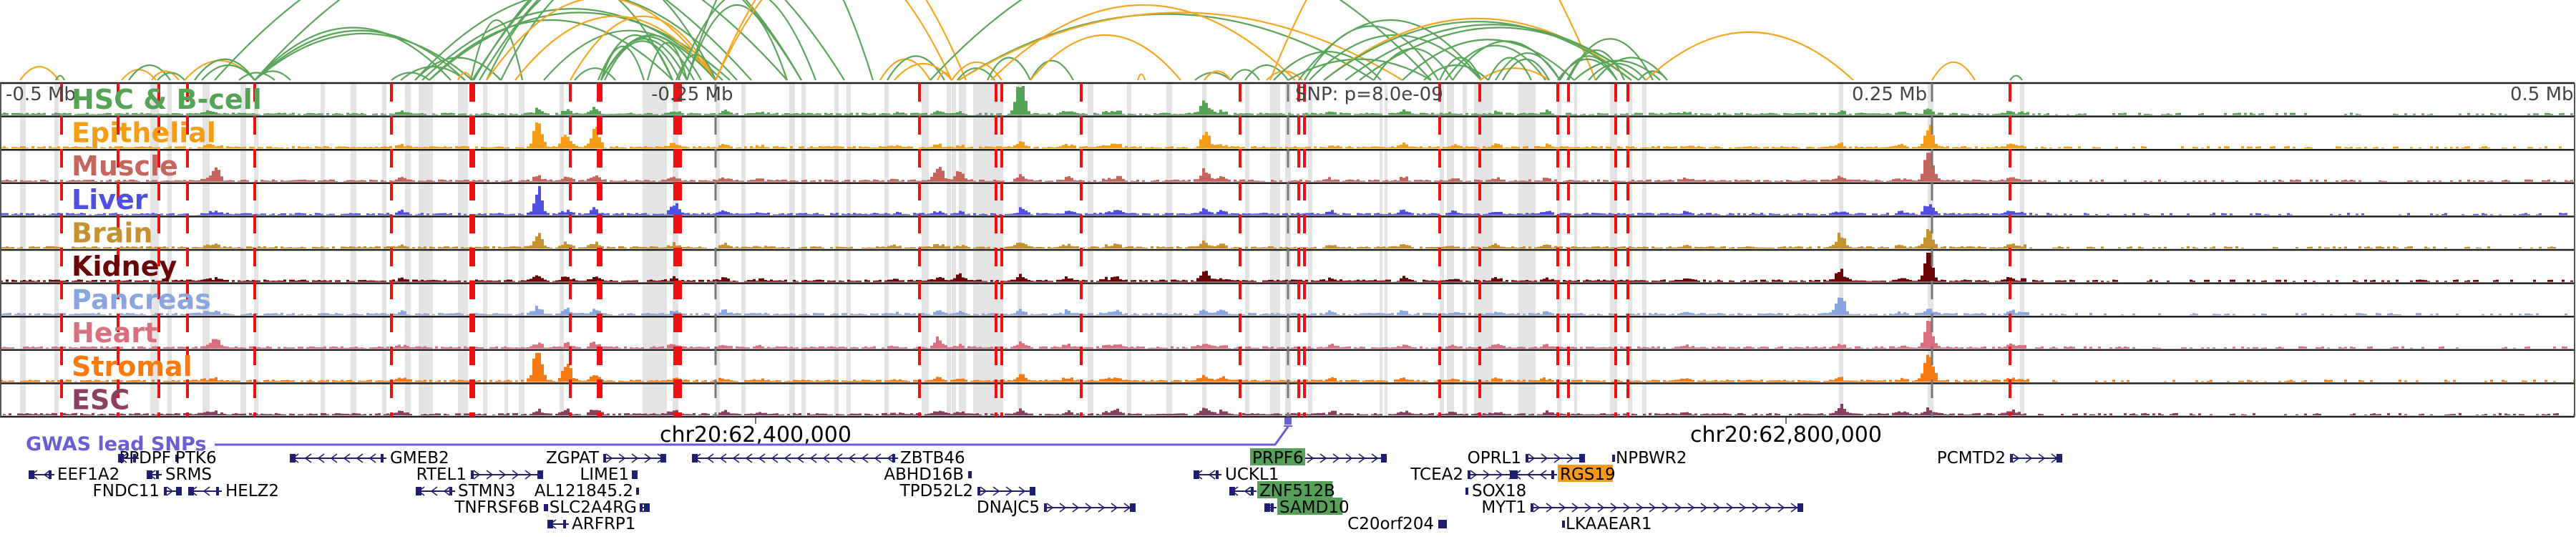  Describe the element at coordinates (167, 99) in the screenshot. I see `track-label: HSC & B-cell` at that location.